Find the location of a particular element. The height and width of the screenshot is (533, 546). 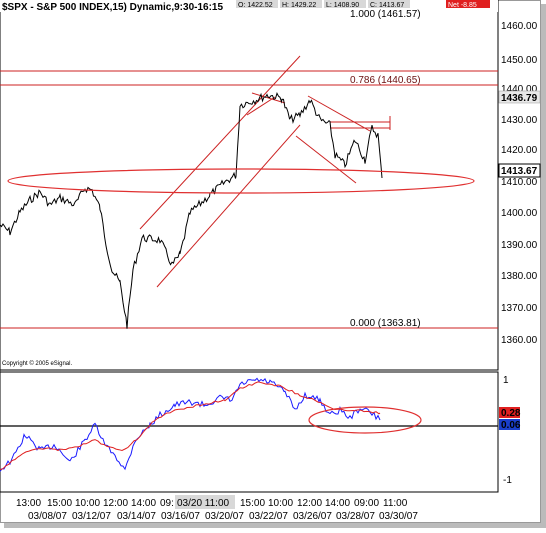

indicator-red-line is located at coordinates (190, 426).